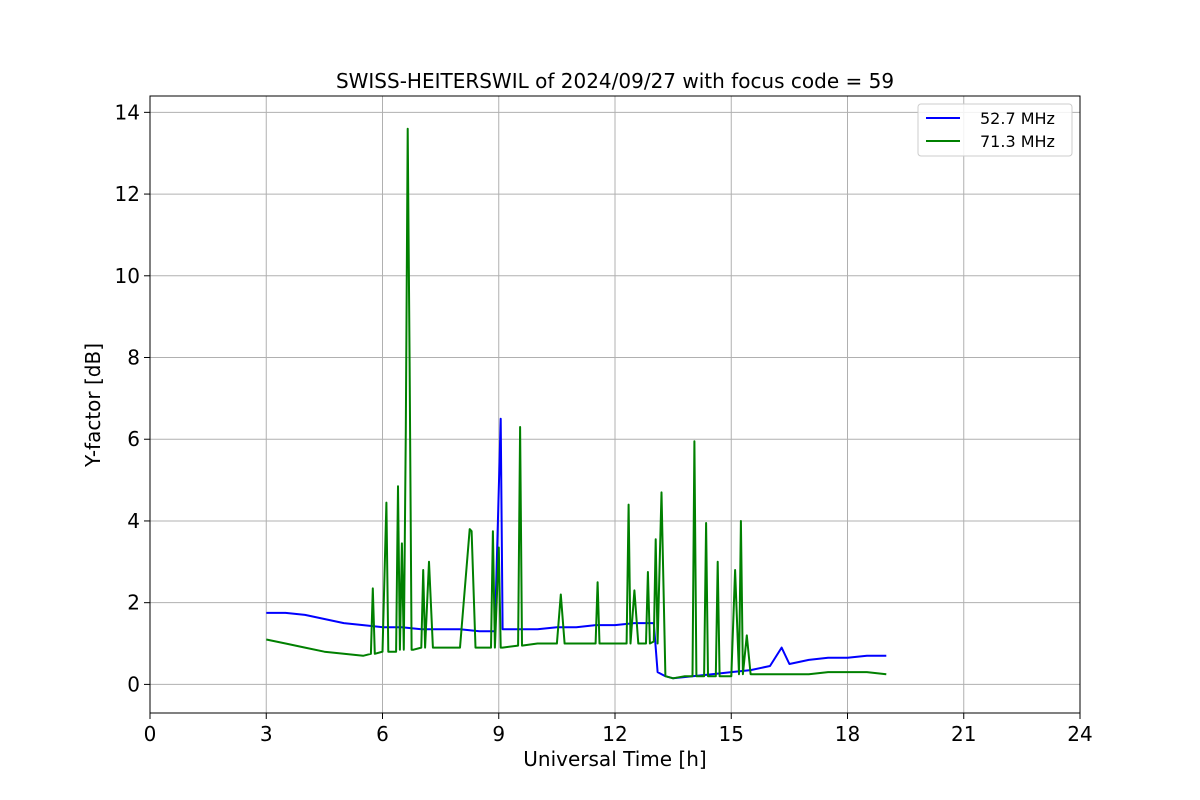  Describe the element at coordinates (1017, 118) in the screenshot. I see `legend-entry: 52.7 MHz` at that location.